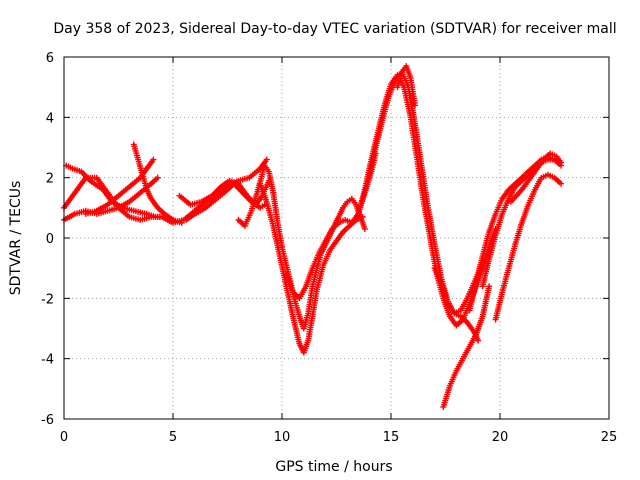  Describe the element at coordinates (47, 420) in the screenshot. I see `y-tick-label: -6` at that location.